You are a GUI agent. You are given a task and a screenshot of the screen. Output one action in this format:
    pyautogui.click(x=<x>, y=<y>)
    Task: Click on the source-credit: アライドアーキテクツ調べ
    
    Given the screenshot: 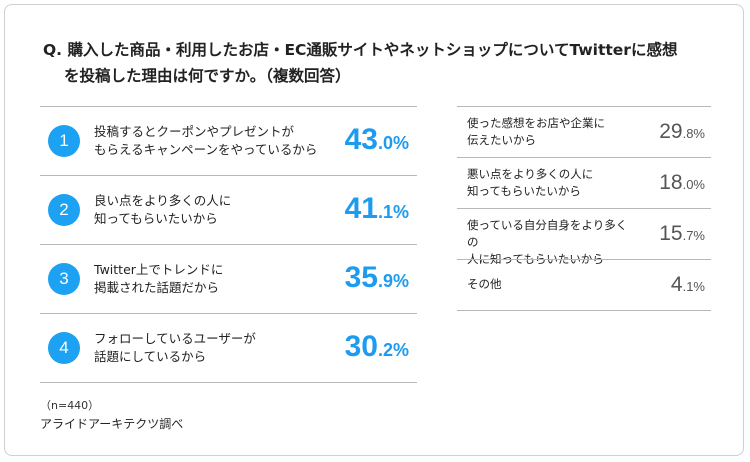 What is the action you would take?
    pyautogui.click(x=112, y=424)
    